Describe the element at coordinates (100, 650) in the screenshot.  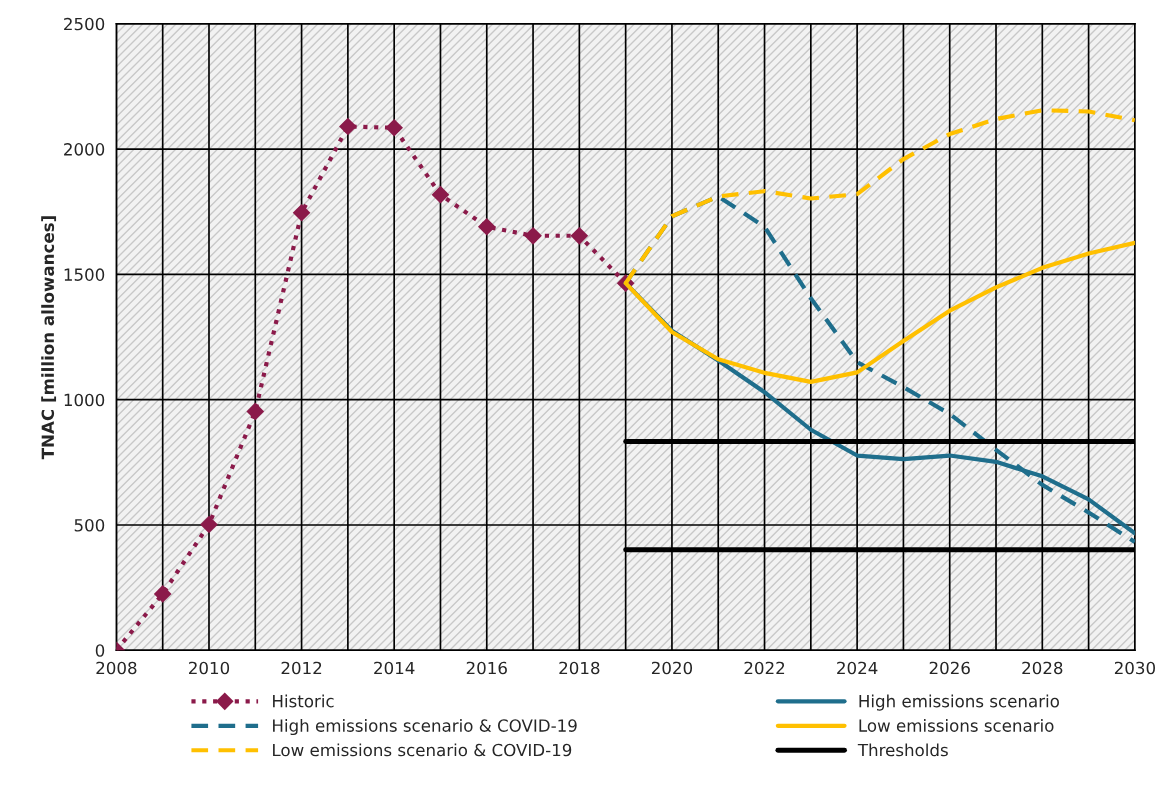
I see `y-tick-label: 0` at that location.